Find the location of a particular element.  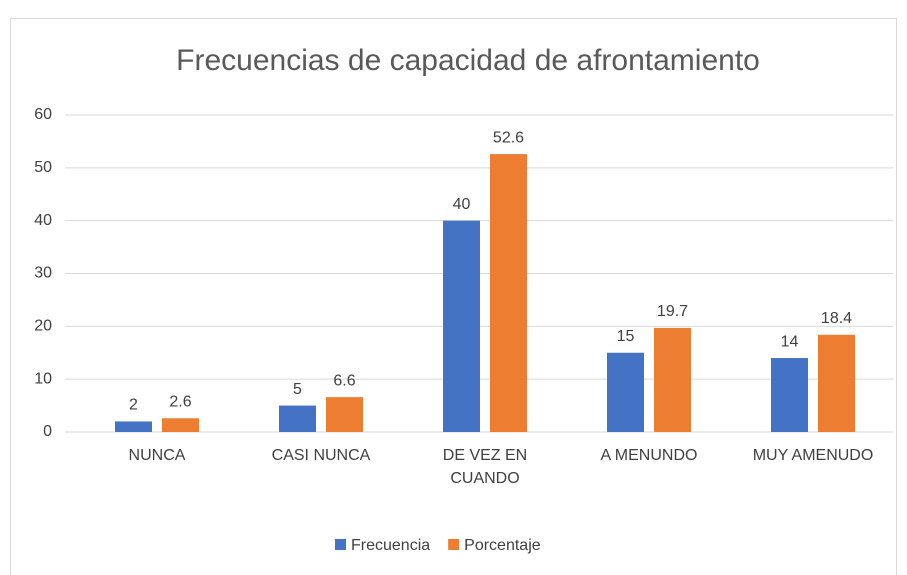

data-label: 14 is located at coordinates (790, 341).